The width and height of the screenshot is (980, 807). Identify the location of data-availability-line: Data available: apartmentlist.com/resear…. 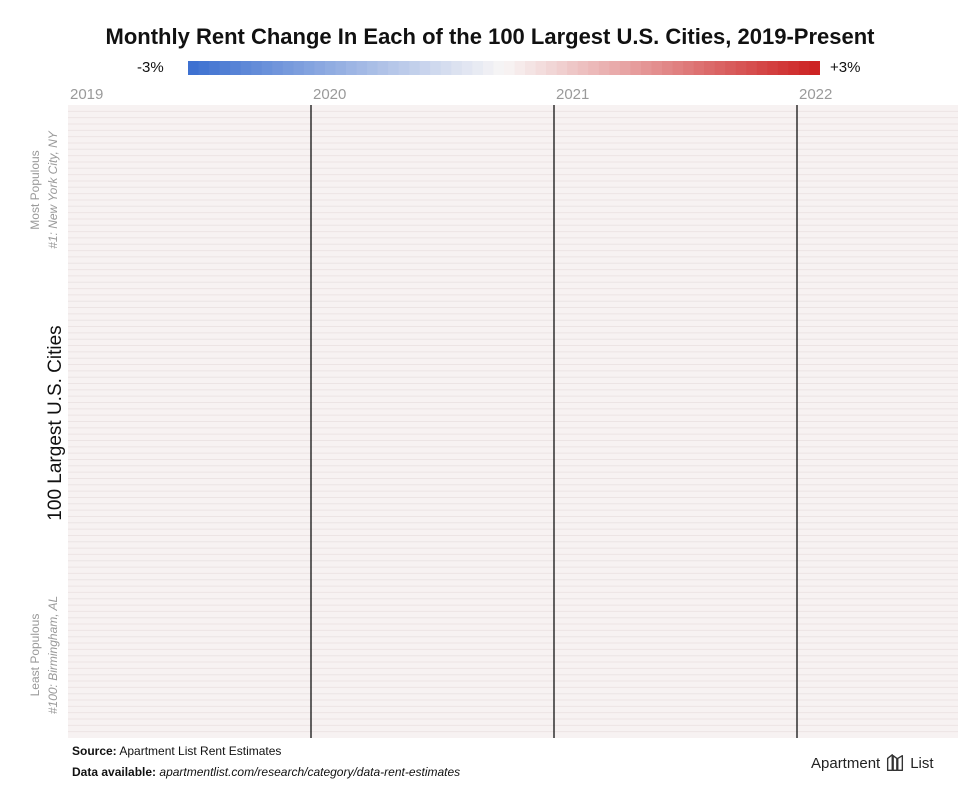
(266, 772).